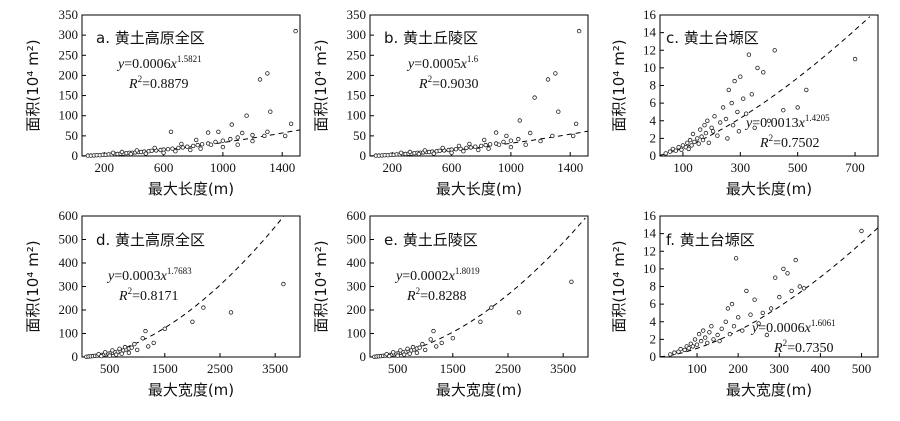 Image resolution: width=900 pixels, height=421 pixels. What do you see at coordinates (448, 83) in the screenshot?
I see `r-squared: R2=0.9030` at bounding box center [448, 83].